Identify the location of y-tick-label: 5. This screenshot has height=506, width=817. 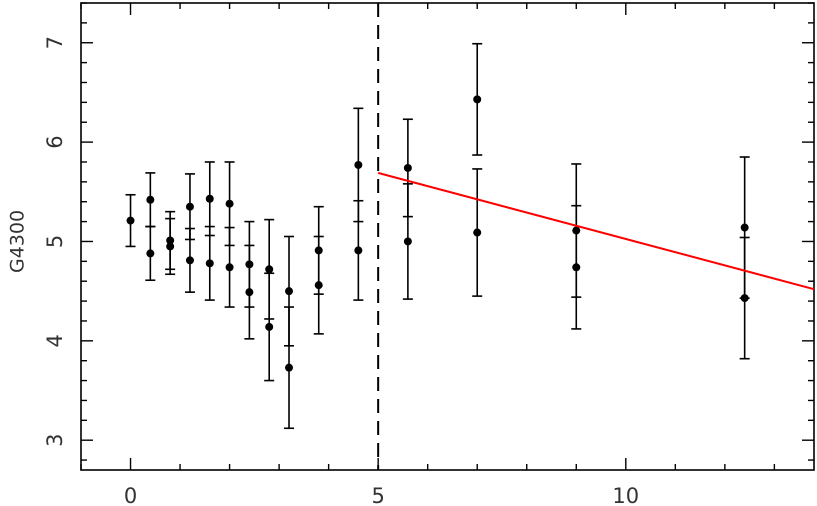
(55, 241).